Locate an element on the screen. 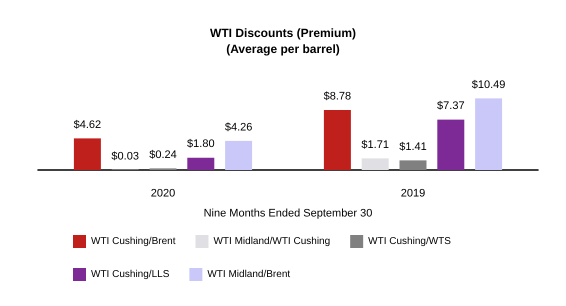 This screenshot has width=566, height=306. legend-label: WTI Midland/WTI Cushing is located at coordinates (271, 241).